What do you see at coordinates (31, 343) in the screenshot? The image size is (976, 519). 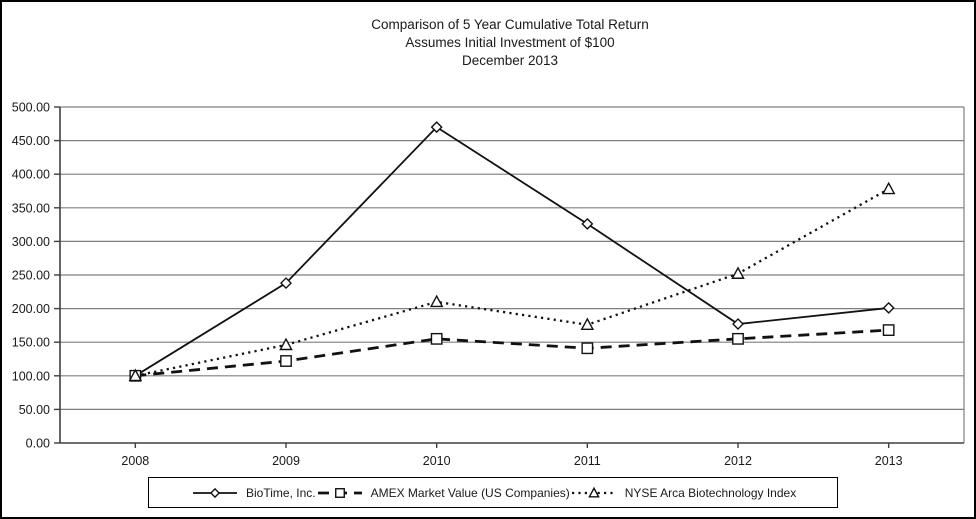 I see `y-tick-label: 150.00` at bounding box center [31, 343].